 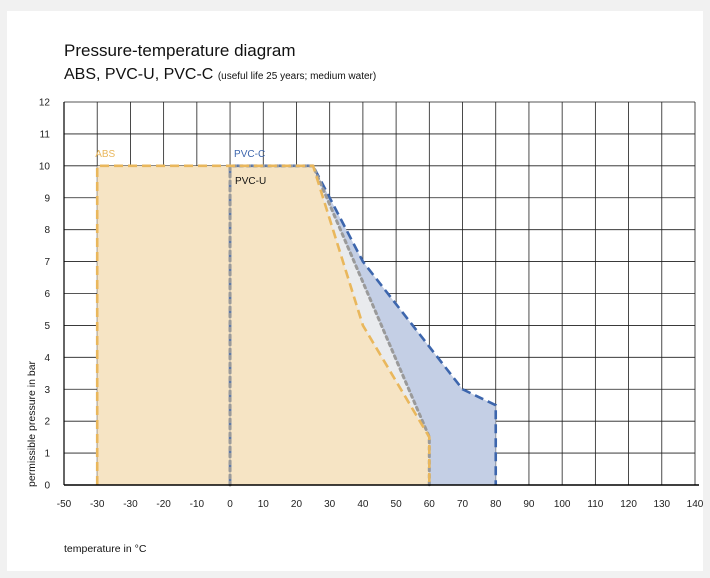 What do you see at coordinates (180, 50) in the screenshot?
I see `chart-title: Pressure-temperature diagram` at bounding box center [180, 50].